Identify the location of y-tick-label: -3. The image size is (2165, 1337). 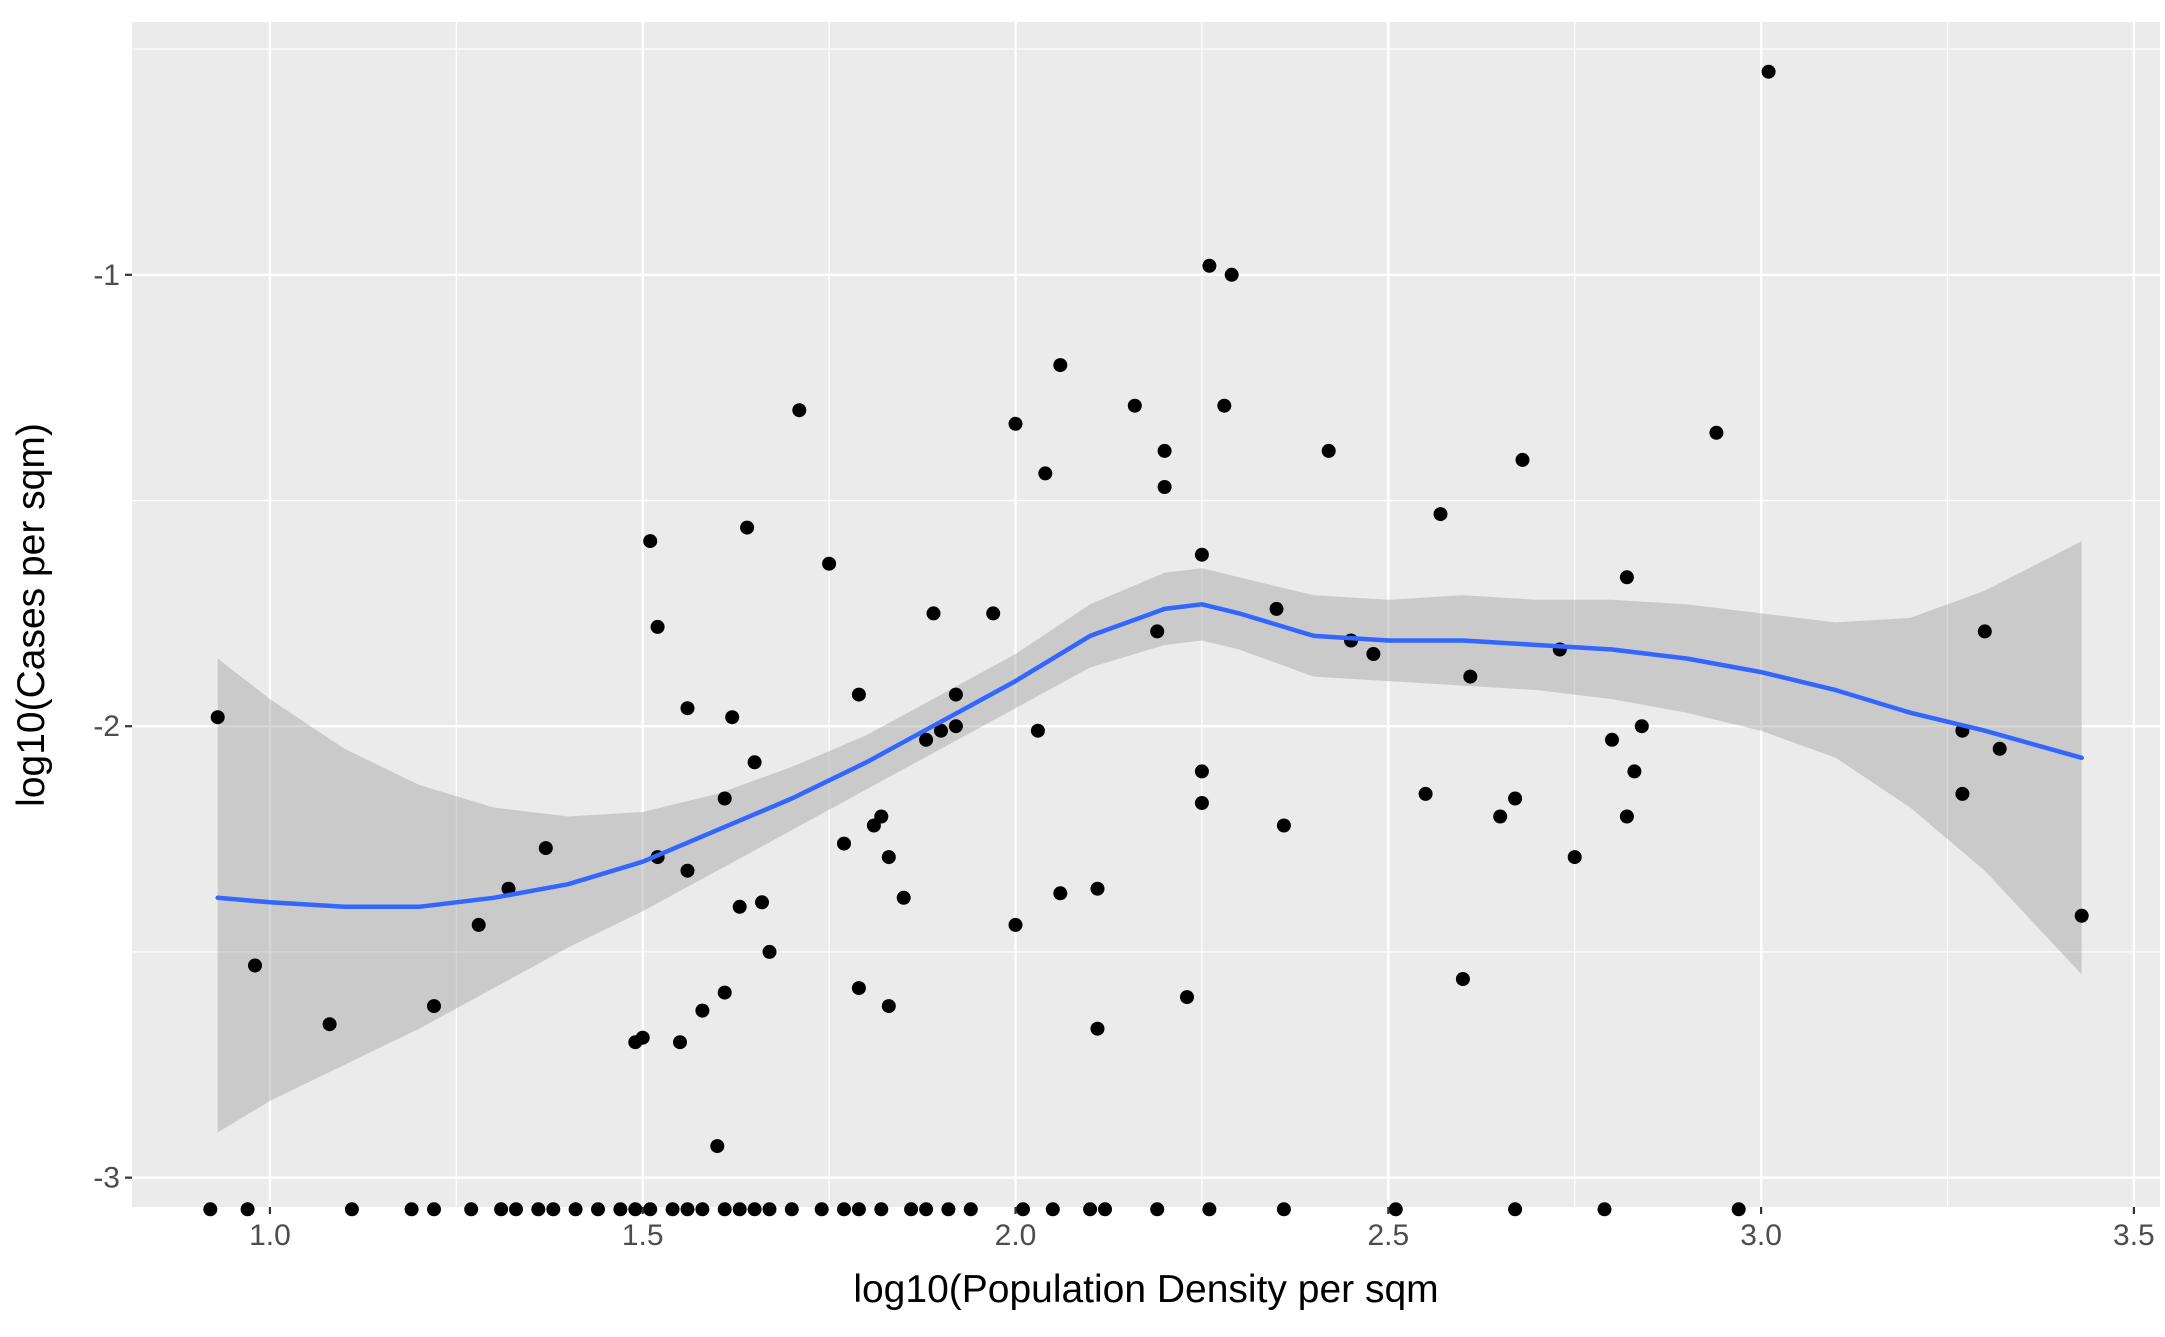
(106, 1178).